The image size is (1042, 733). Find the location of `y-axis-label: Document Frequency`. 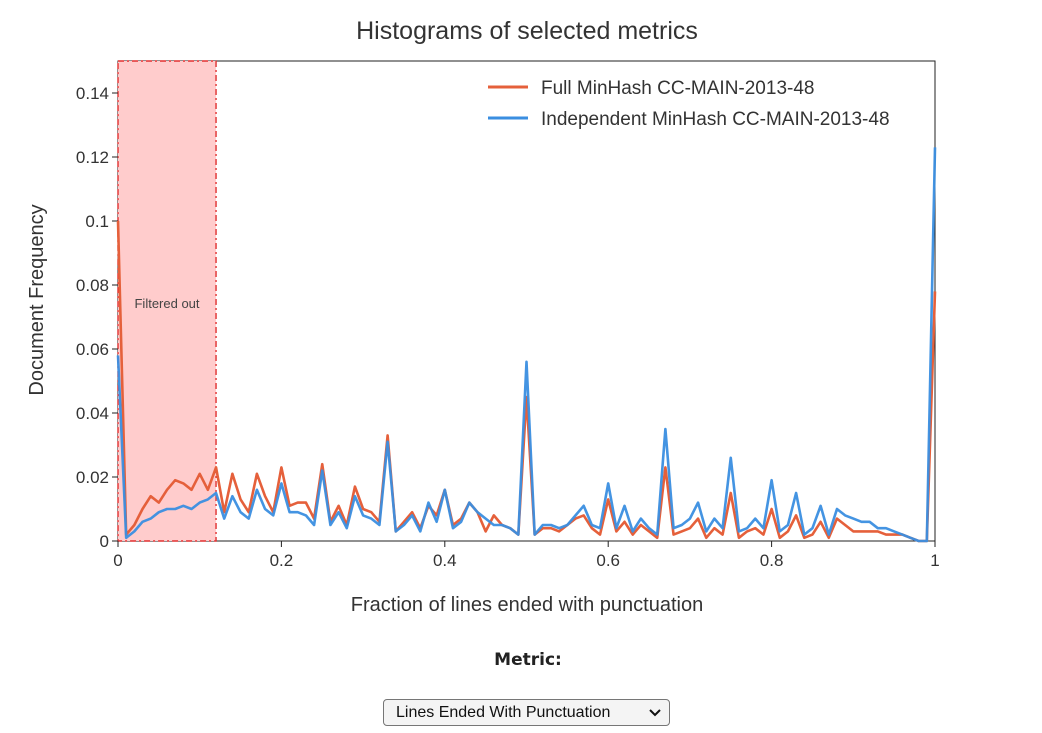

y-axis-label: Document Frequency is located at coordinates (37, 299).